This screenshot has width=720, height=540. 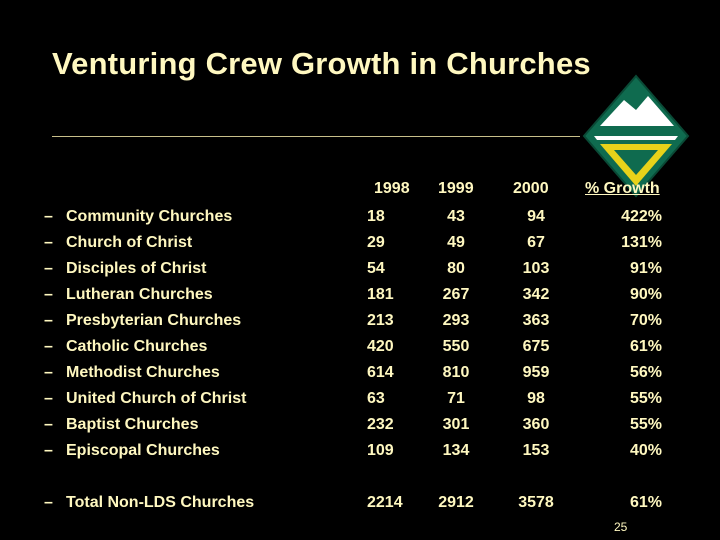 What do you see at coordinates (456, 424) in the screenshot?
I see `cell-1999: 301` at bounding box center [456, 424].